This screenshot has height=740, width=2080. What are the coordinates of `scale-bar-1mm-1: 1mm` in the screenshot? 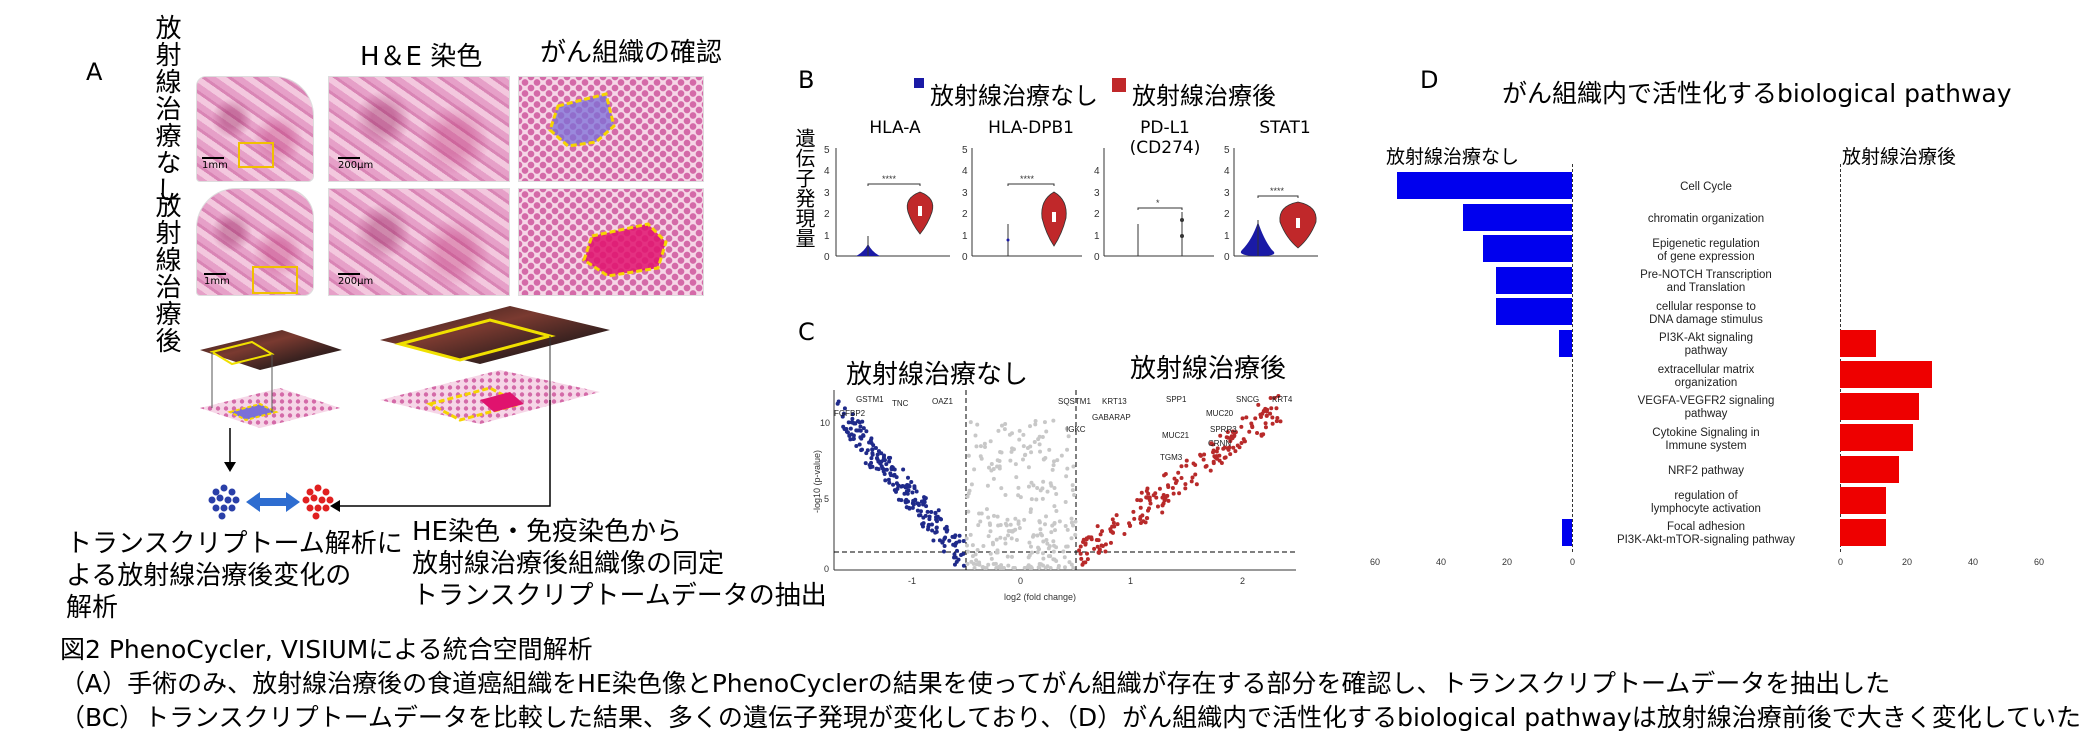 It's located at (215, 164).